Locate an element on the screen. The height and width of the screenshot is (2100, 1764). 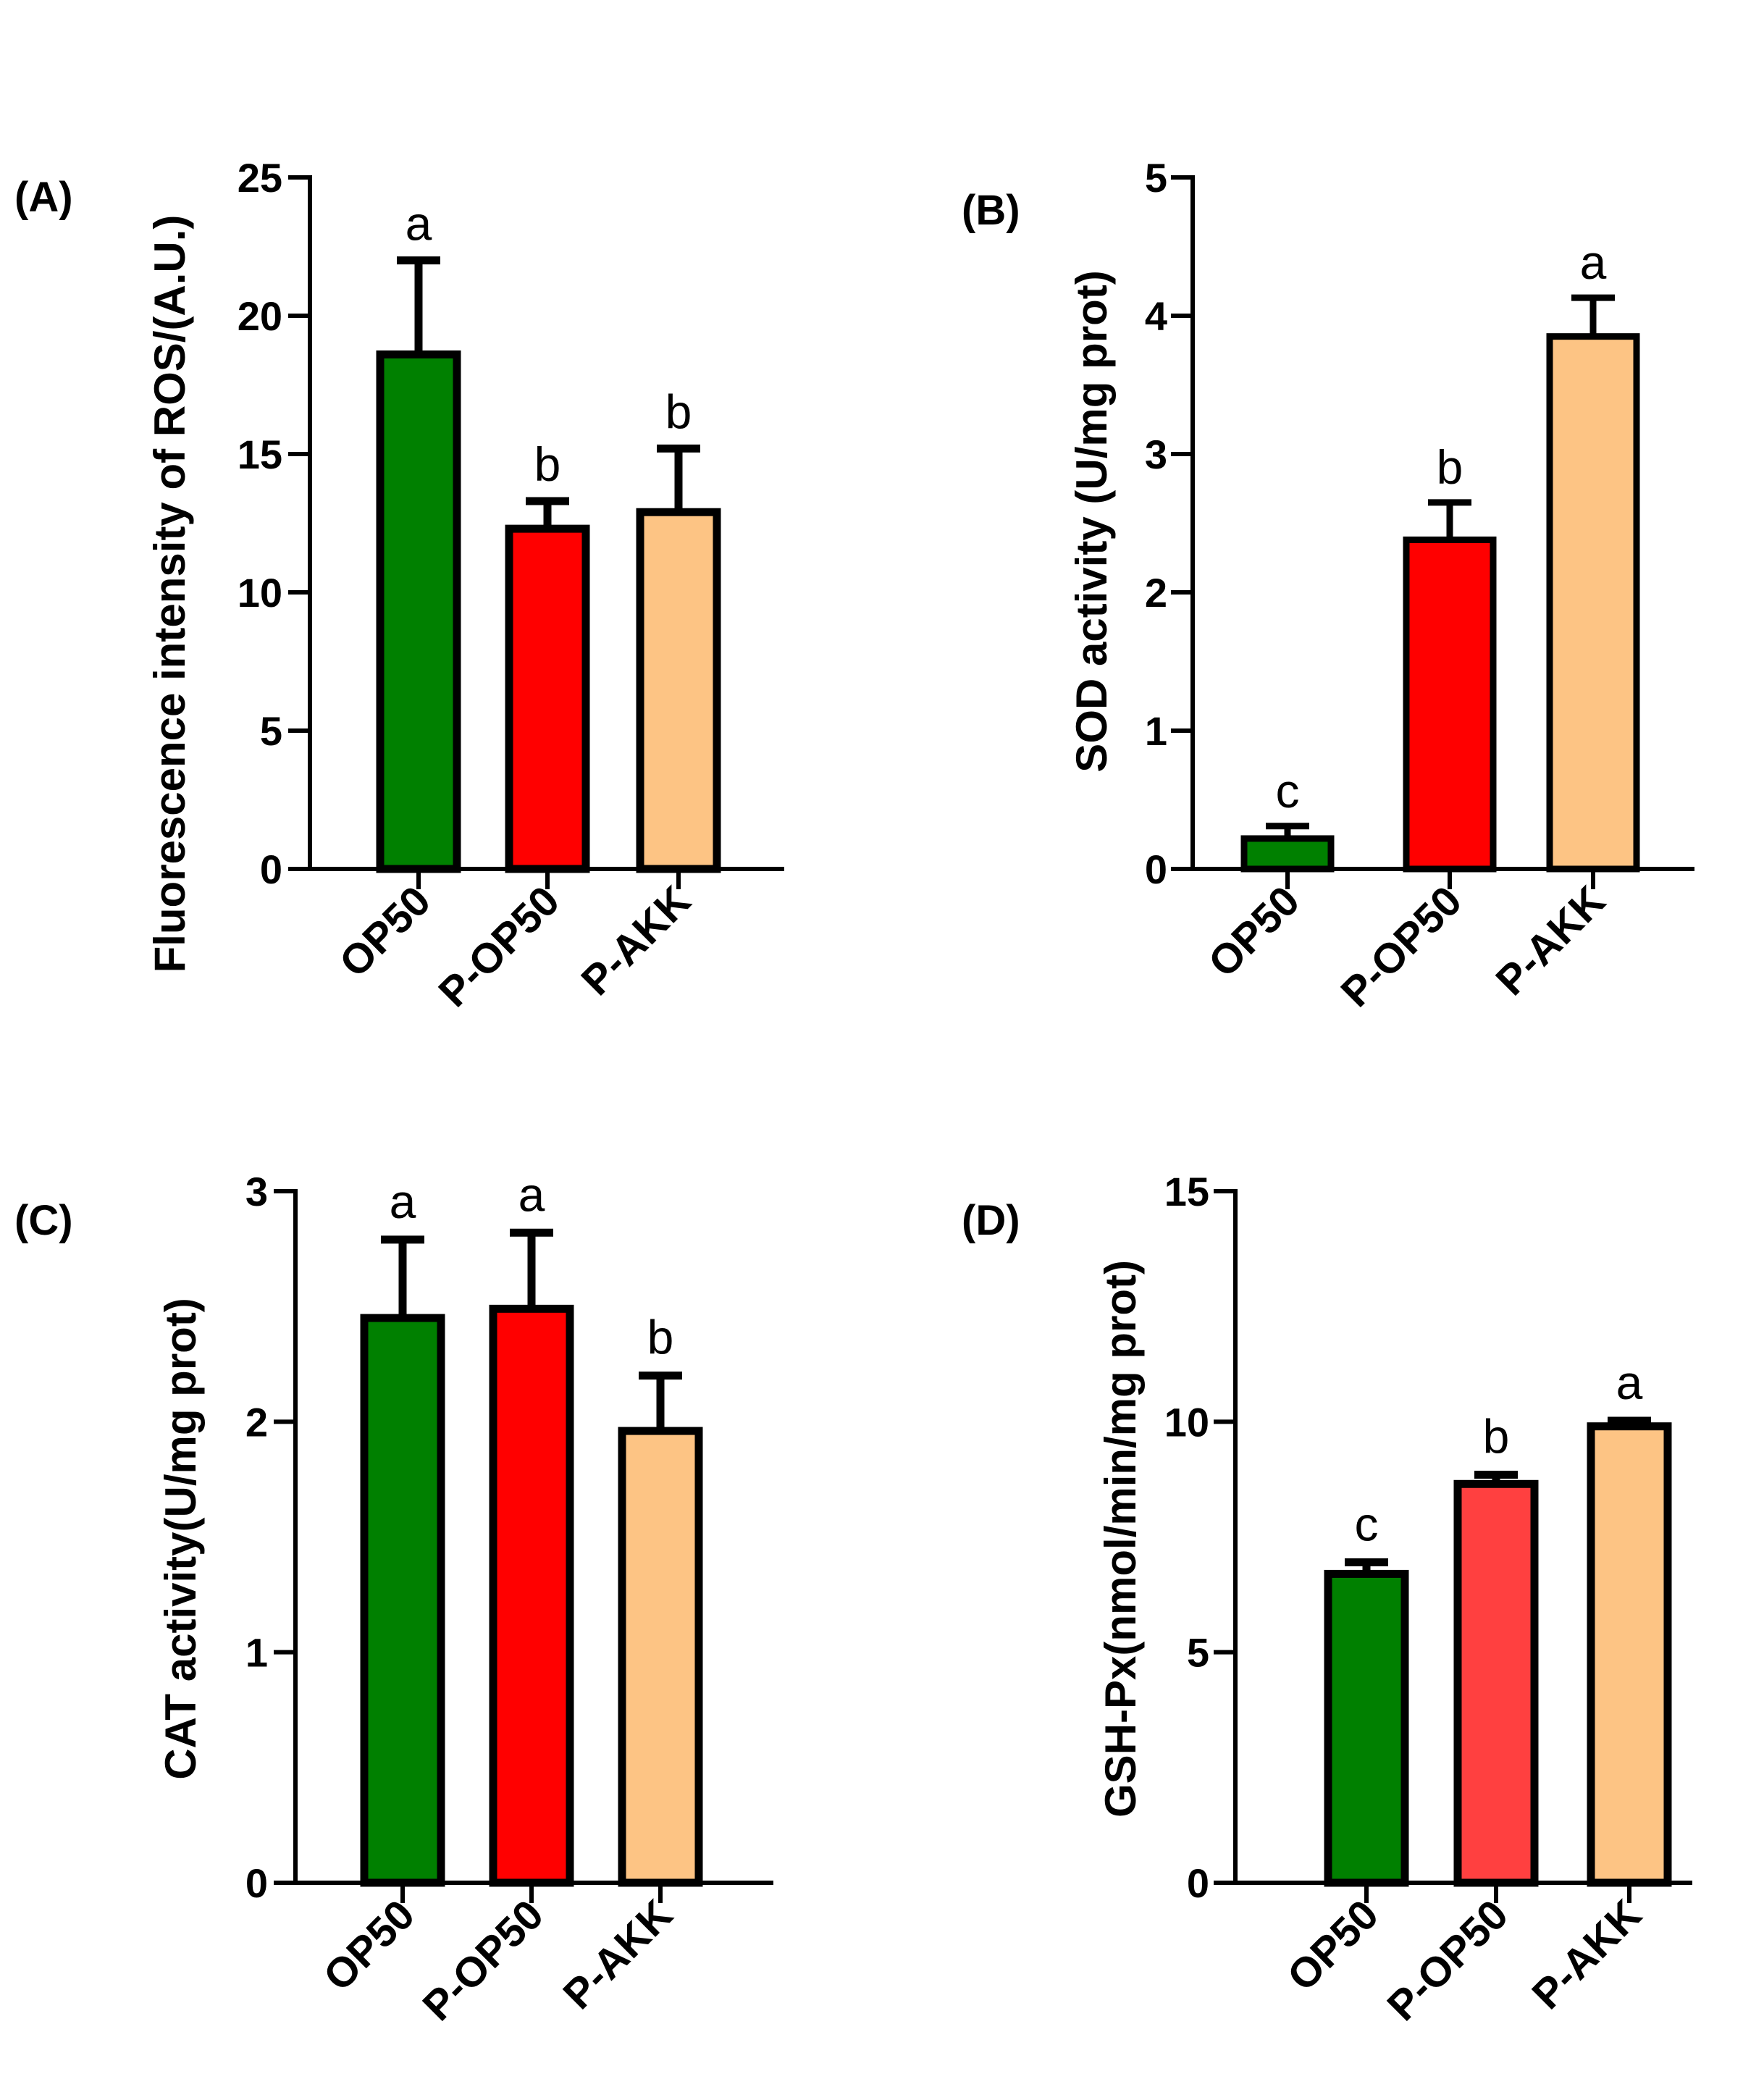
panel-label: (C) is located at coordinates (43, 1220).